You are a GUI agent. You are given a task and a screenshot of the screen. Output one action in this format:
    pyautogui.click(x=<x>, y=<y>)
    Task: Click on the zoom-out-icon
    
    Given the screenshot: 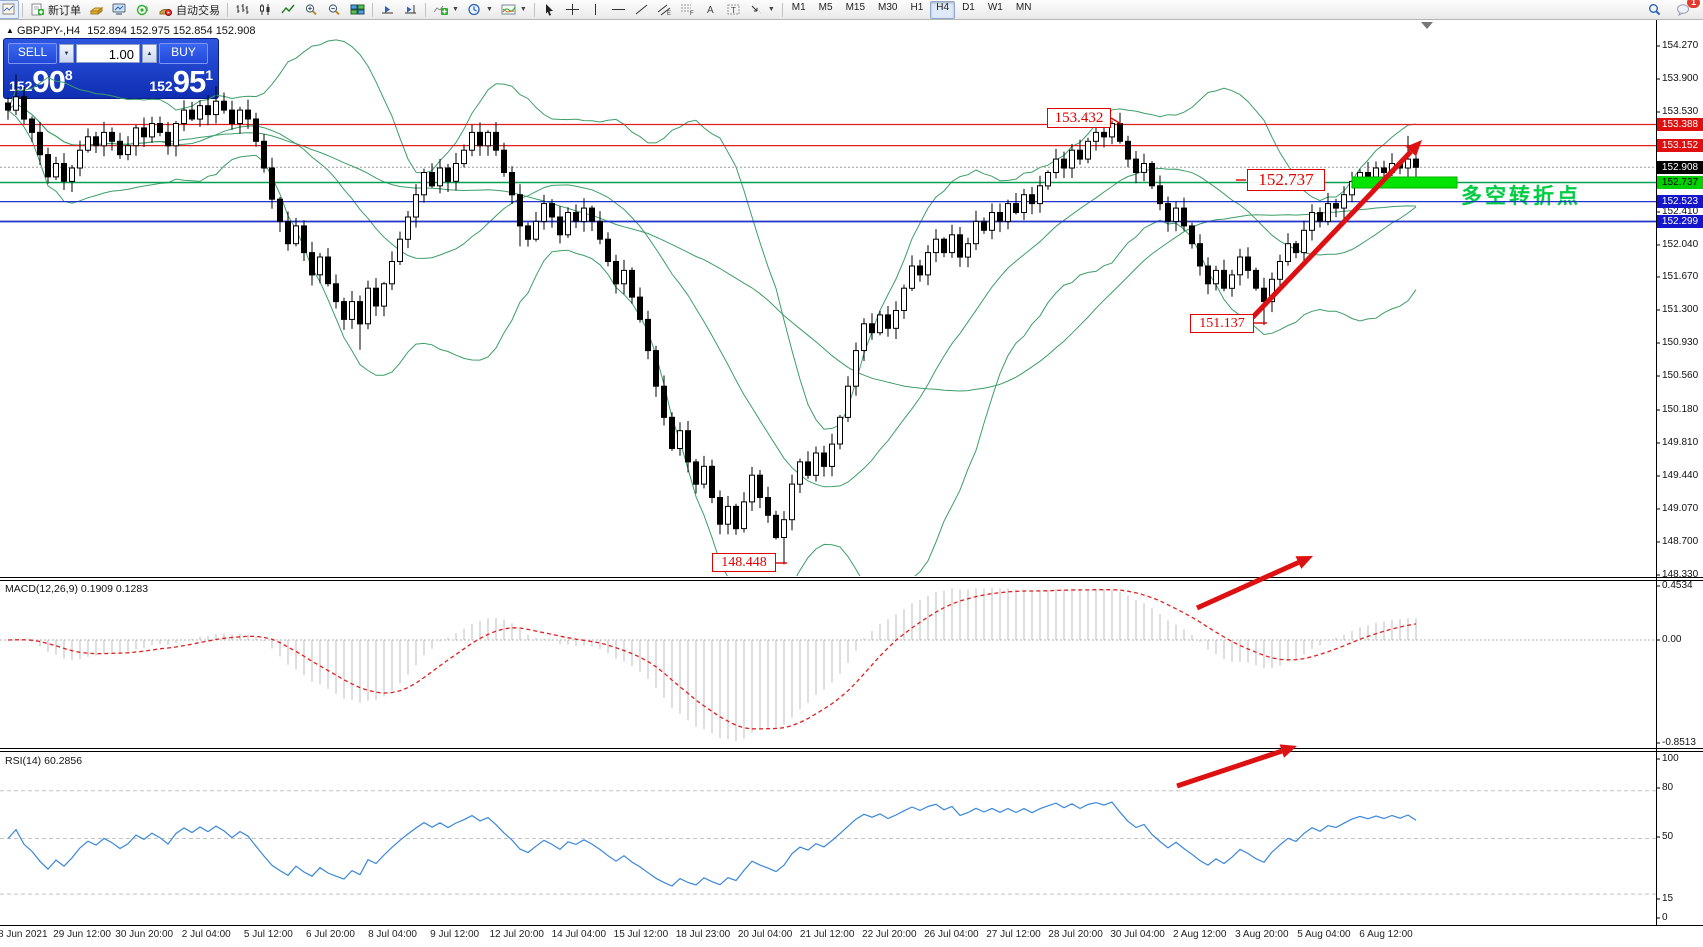 What is the action you would take?
    pyautogui.click(x=334, y=10)
    